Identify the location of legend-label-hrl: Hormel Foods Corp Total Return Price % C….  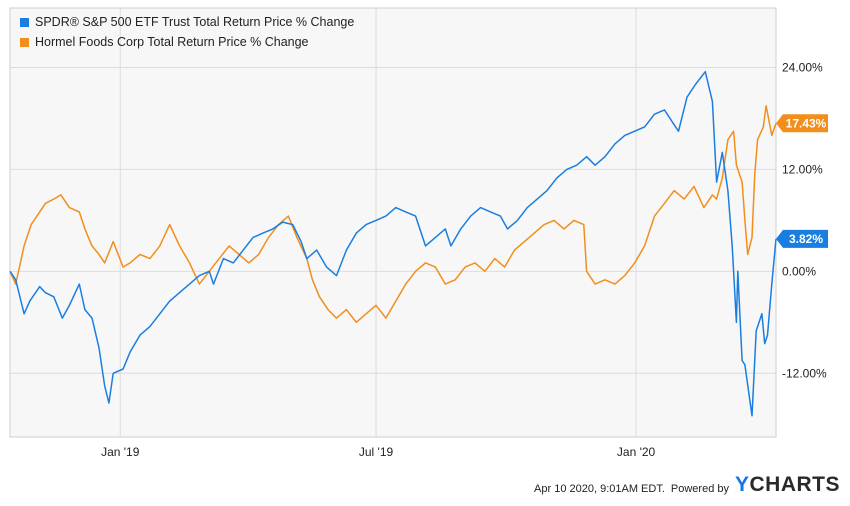
(172, 42).